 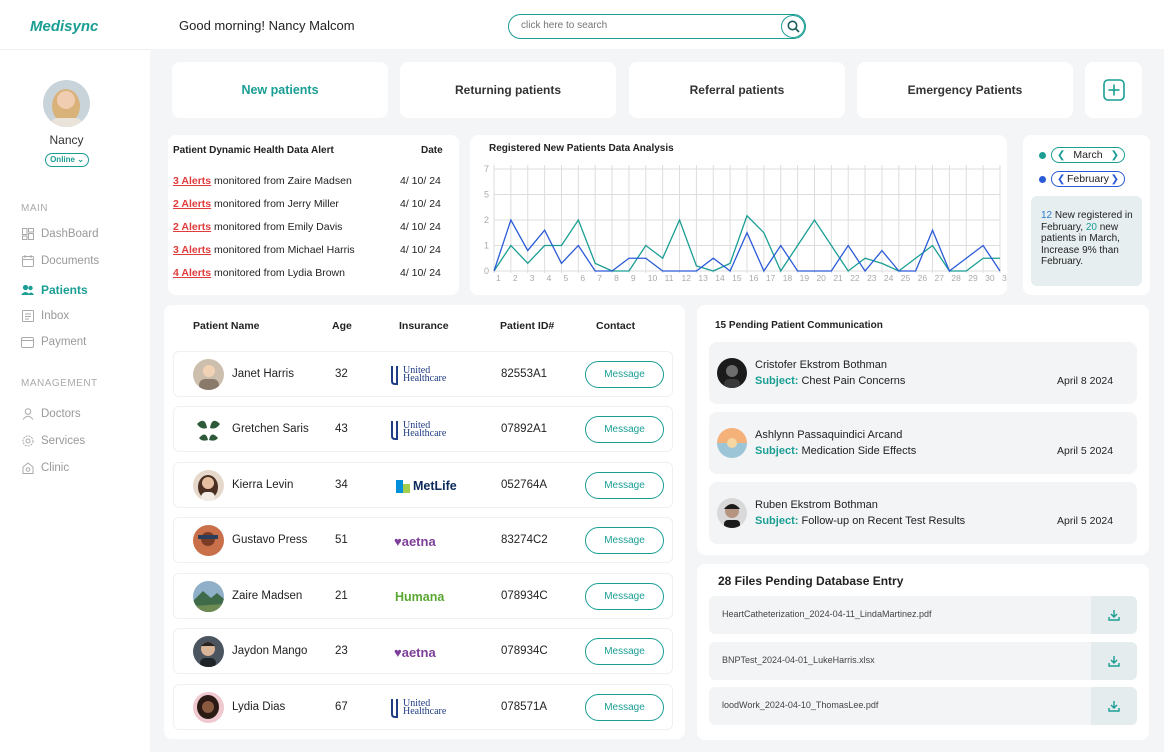 What do you see at coordinates (66, 103) in the screenshot?
I see `user-avatar` at bounding box center [66, 103].